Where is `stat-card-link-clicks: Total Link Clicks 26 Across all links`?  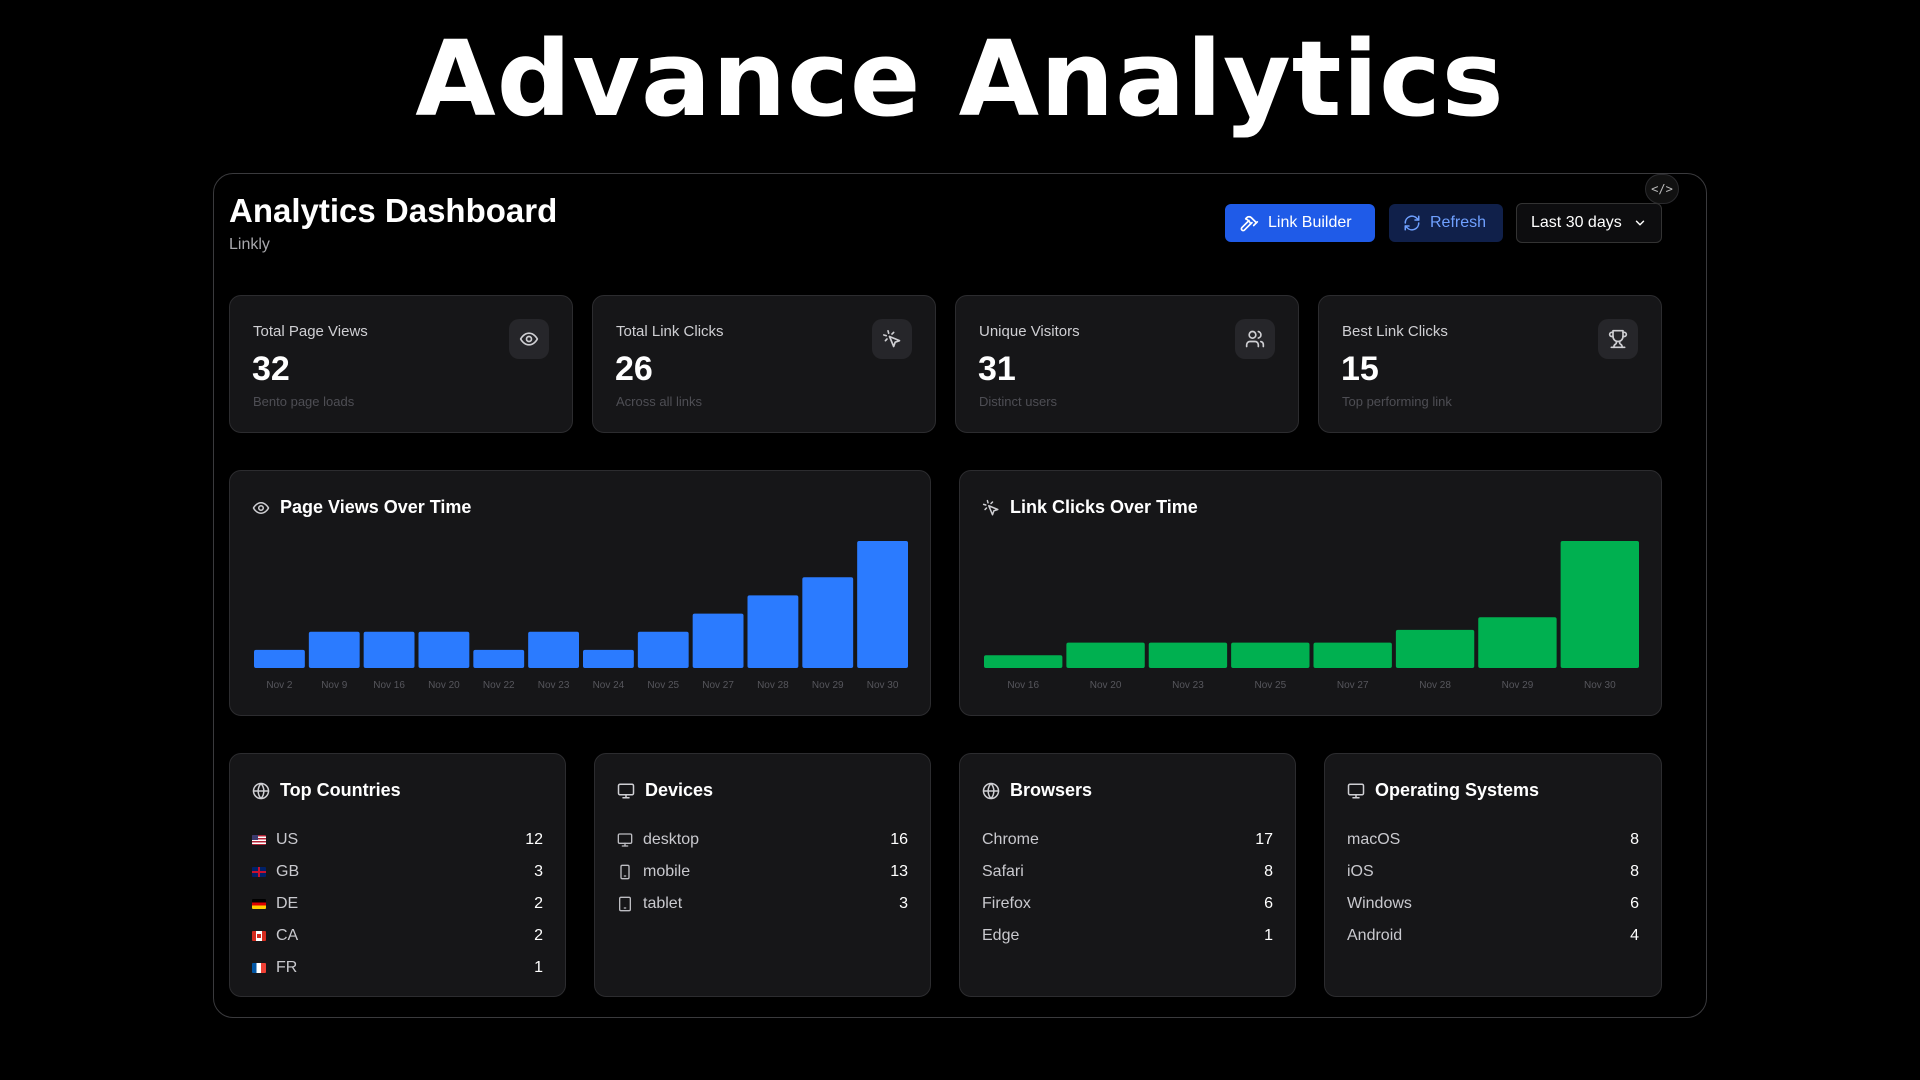
stat-card-link-clicks: Total Link Clicks 26 Across all links is located at coordinates (764, 364).